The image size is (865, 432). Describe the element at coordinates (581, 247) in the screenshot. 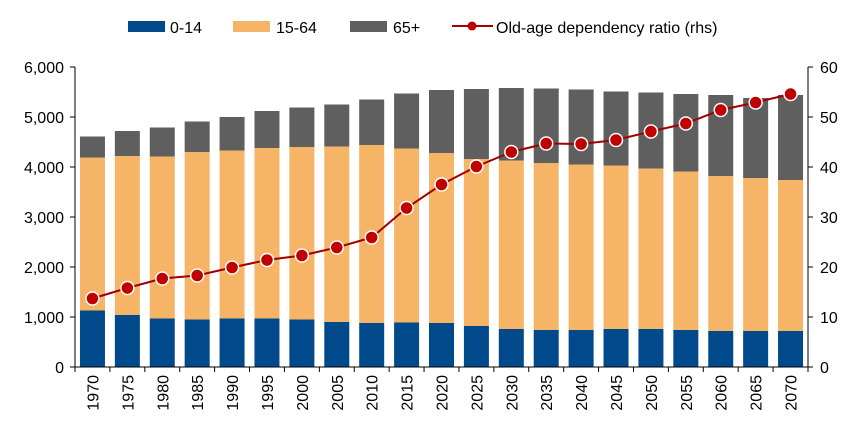

I see `bar-15-64-2040` at that location.